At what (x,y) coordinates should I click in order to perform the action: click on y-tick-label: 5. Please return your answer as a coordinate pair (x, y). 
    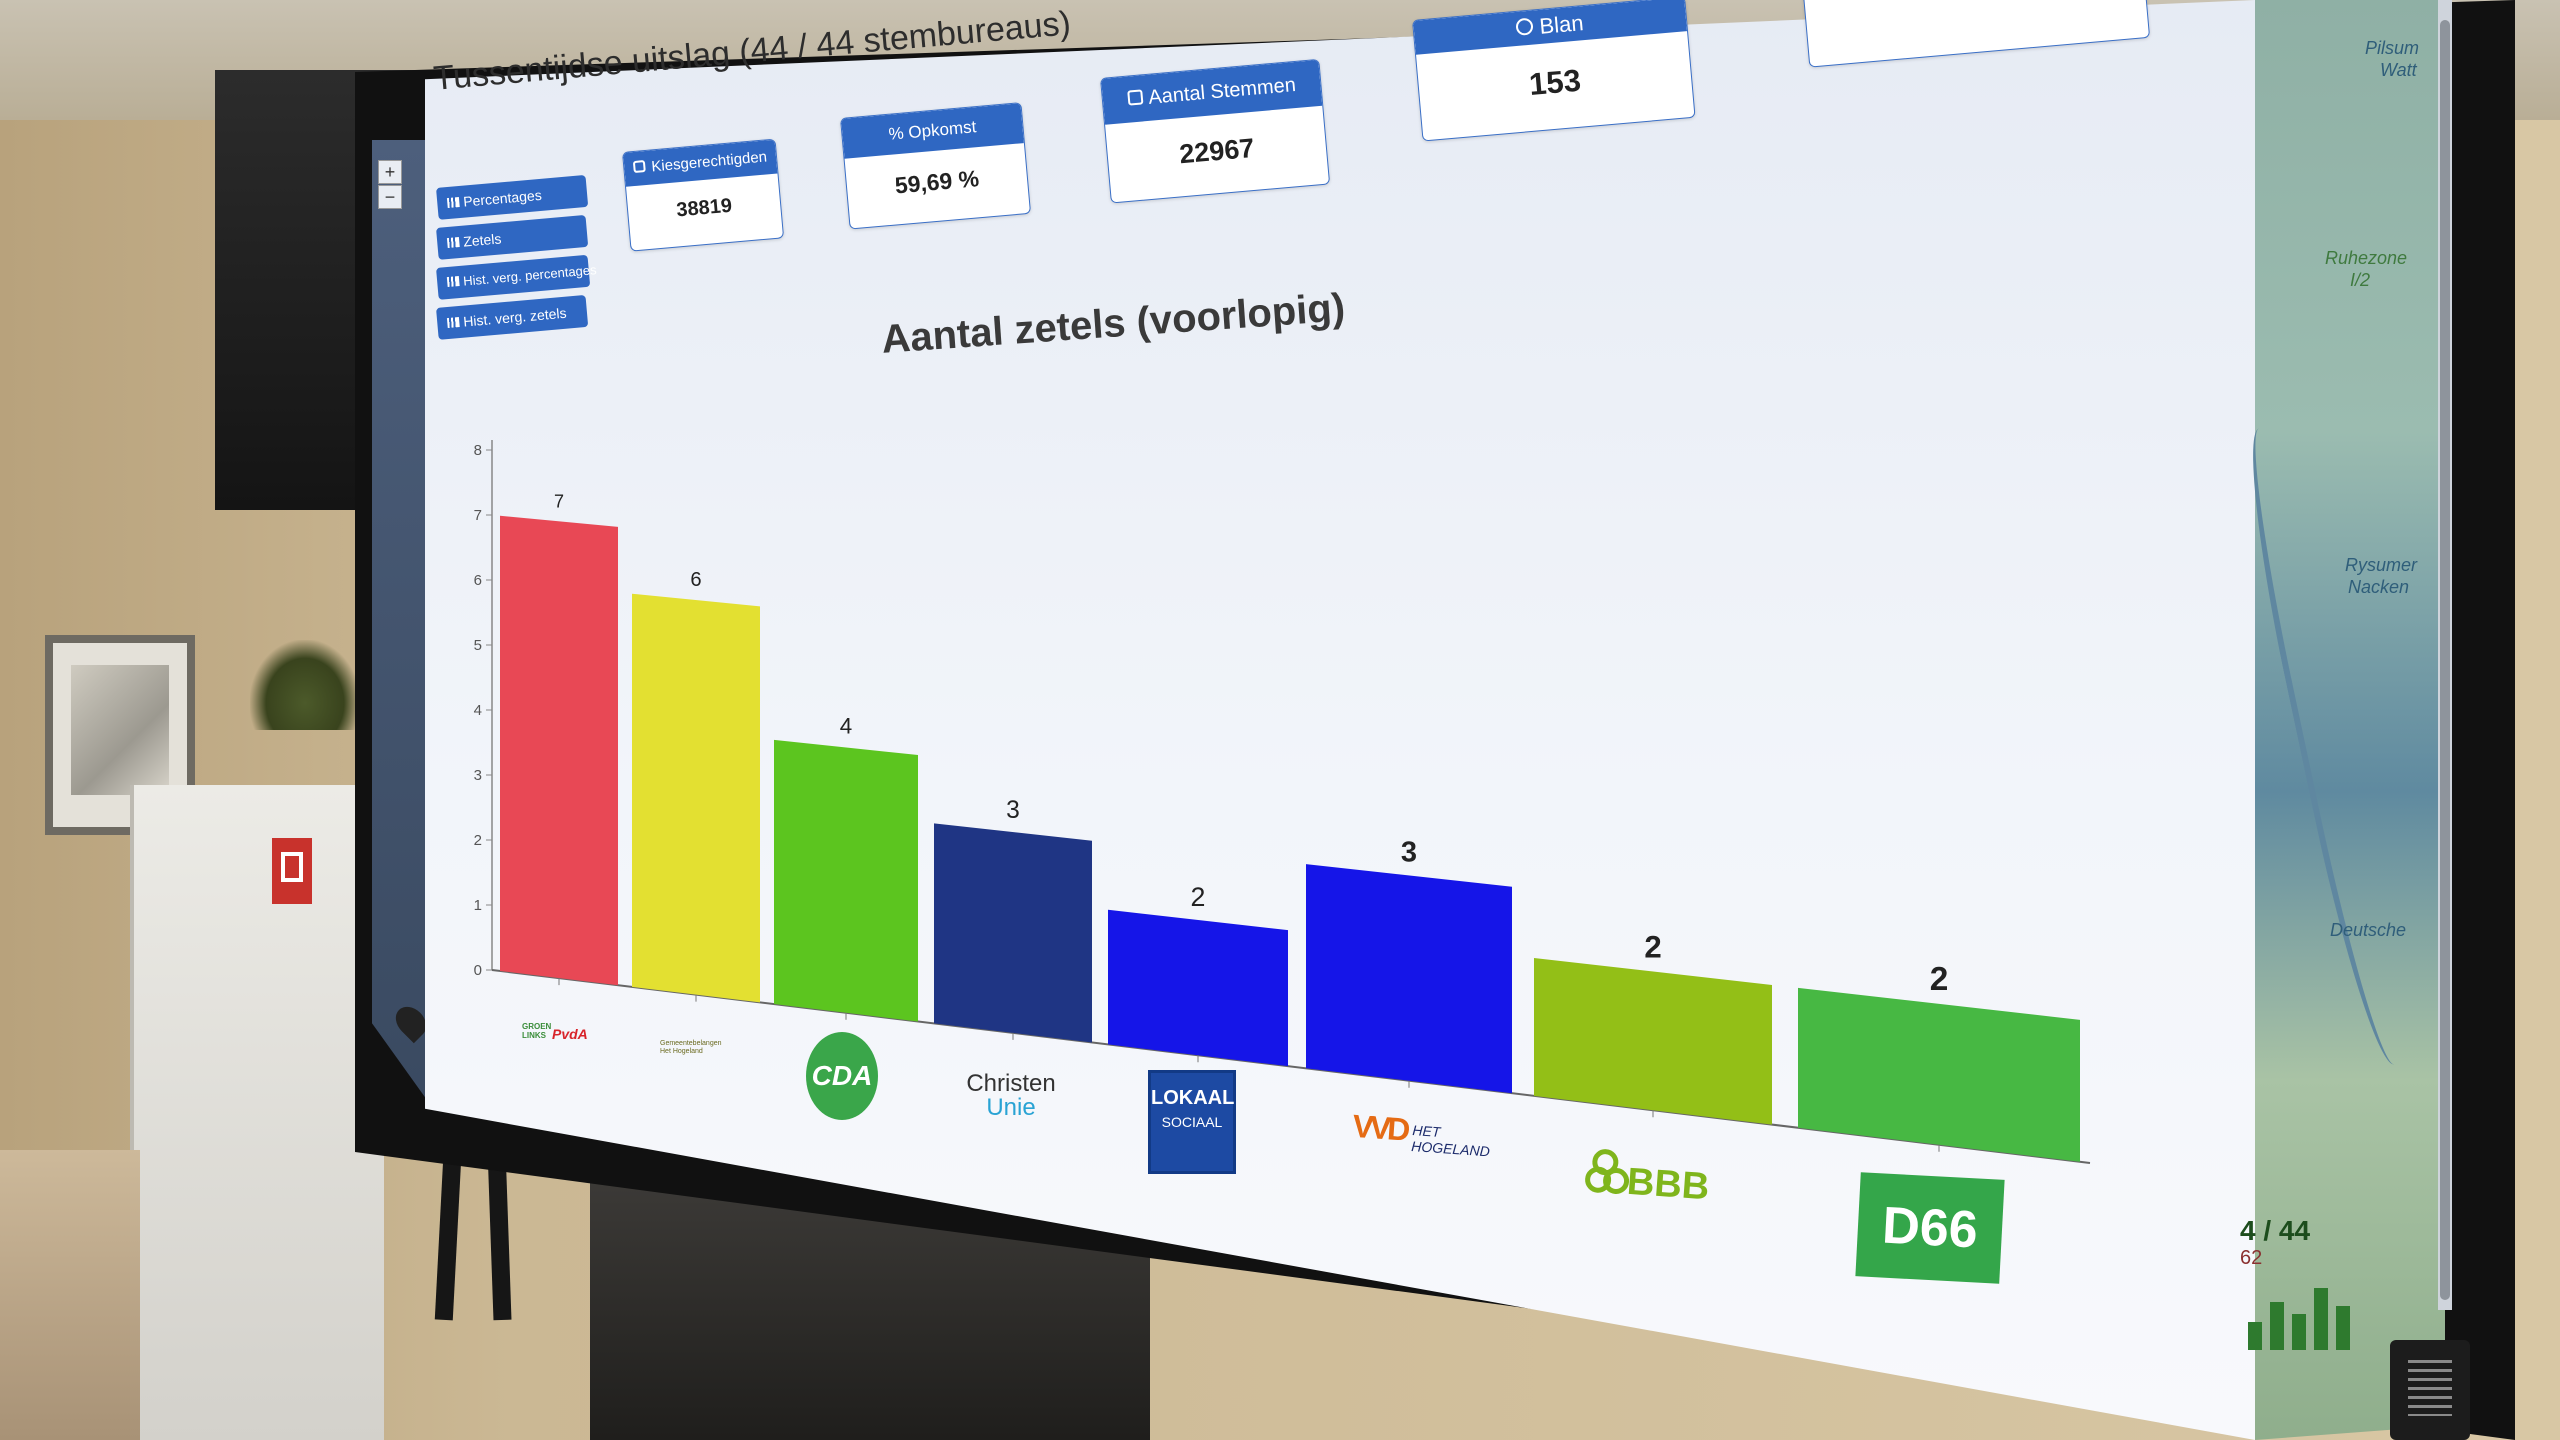
    Looking at the image, I should click on (478, 645).